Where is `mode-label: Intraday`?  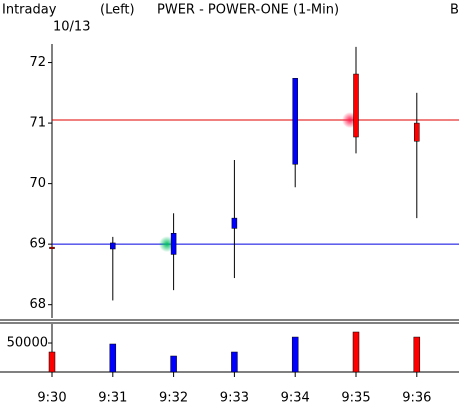 mode-label: Intraday is located at coordinates (29, 10).